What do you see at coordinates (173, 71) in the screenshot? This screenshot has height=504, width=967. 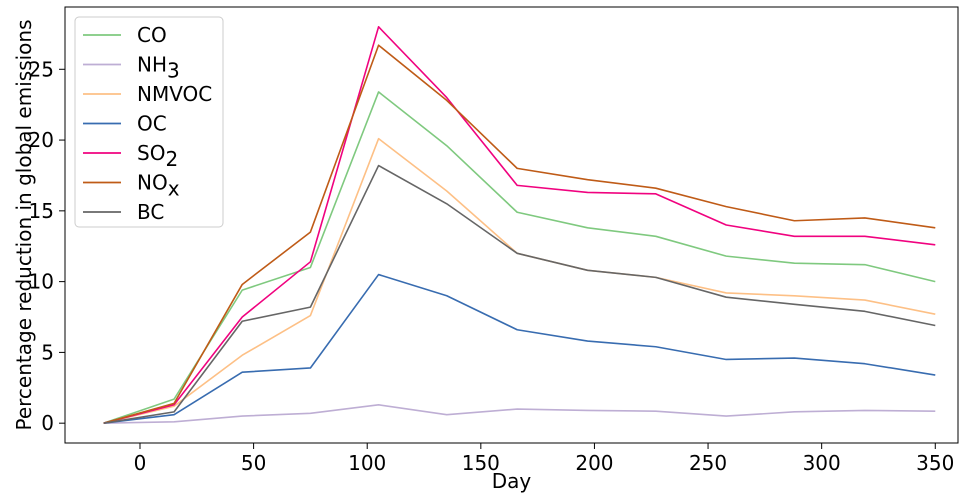 I see `legend-label-subscript: 3` at bounding box center [173, 71].